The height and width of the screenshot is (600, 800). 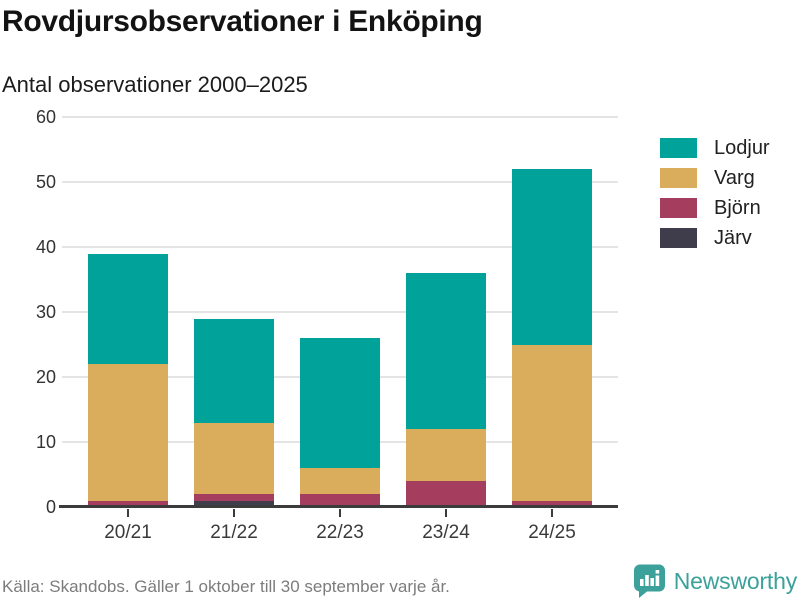 What do you see at coordinates (678, 178) in the screenshot?
I see `legend-swatch-varg` at bounding box center [678, 178].